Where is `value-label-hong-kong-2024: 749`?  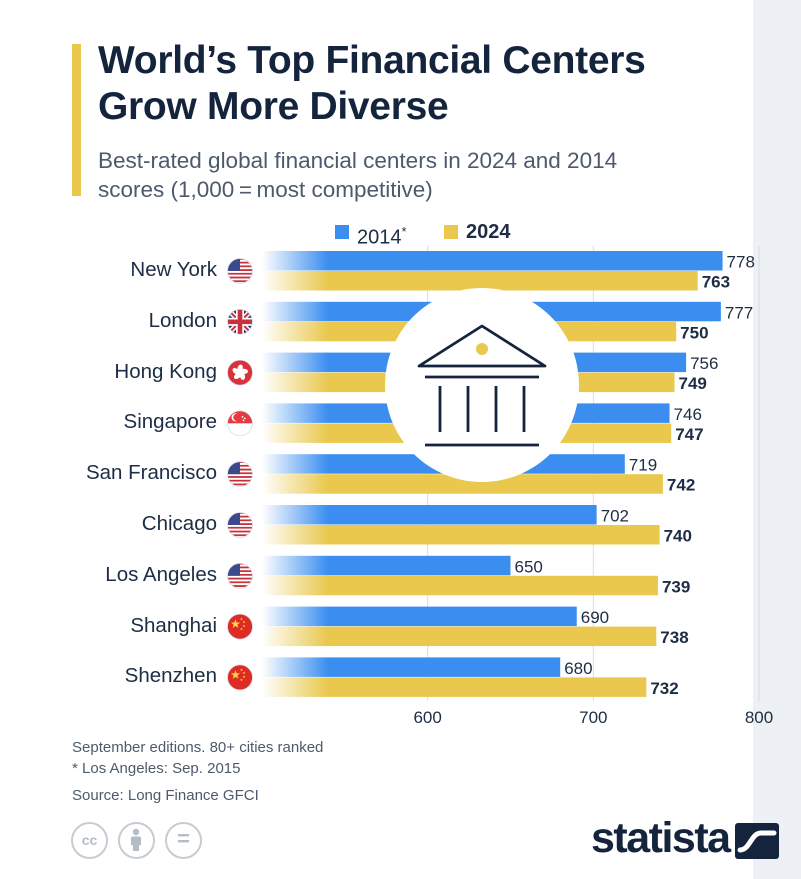 value-label-hong-kong-2024: 749 is located at coordinates (693, 383).